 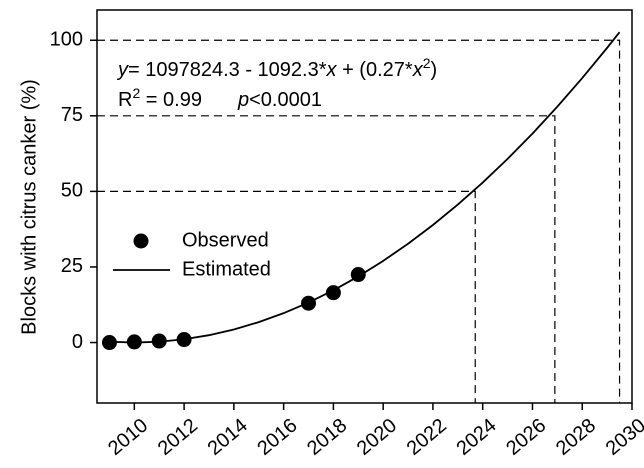 I want to click on x-tick-label: 2016, so click(x=277, y=436).